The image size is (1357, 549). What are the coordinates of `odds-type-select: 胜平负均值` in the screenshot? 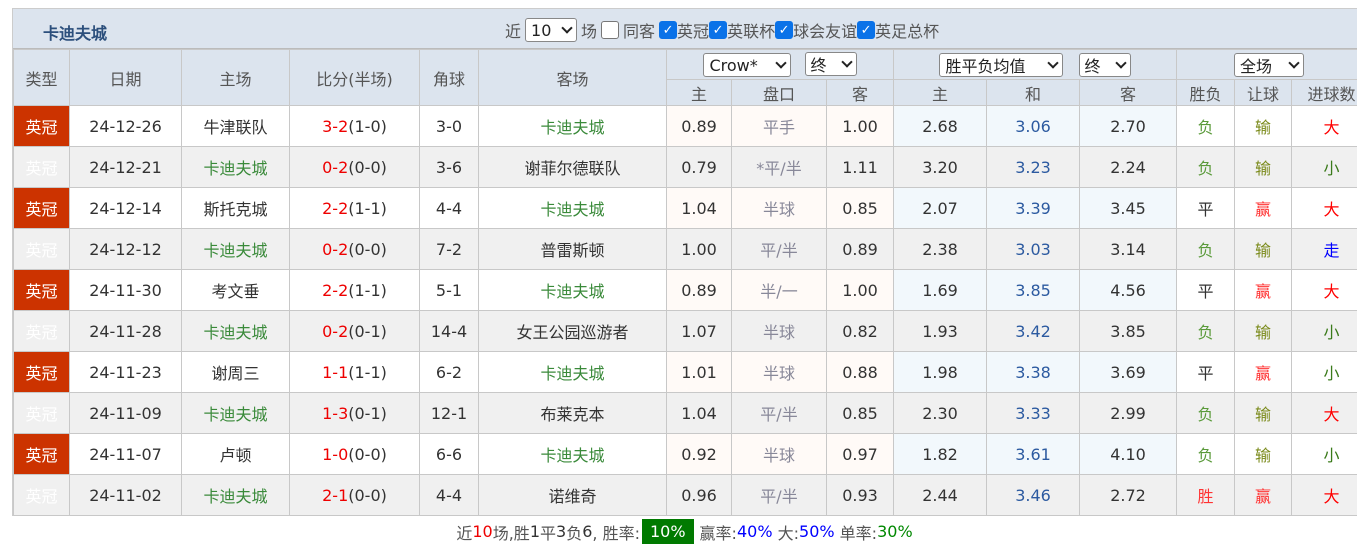 It's located at (1001, 64).